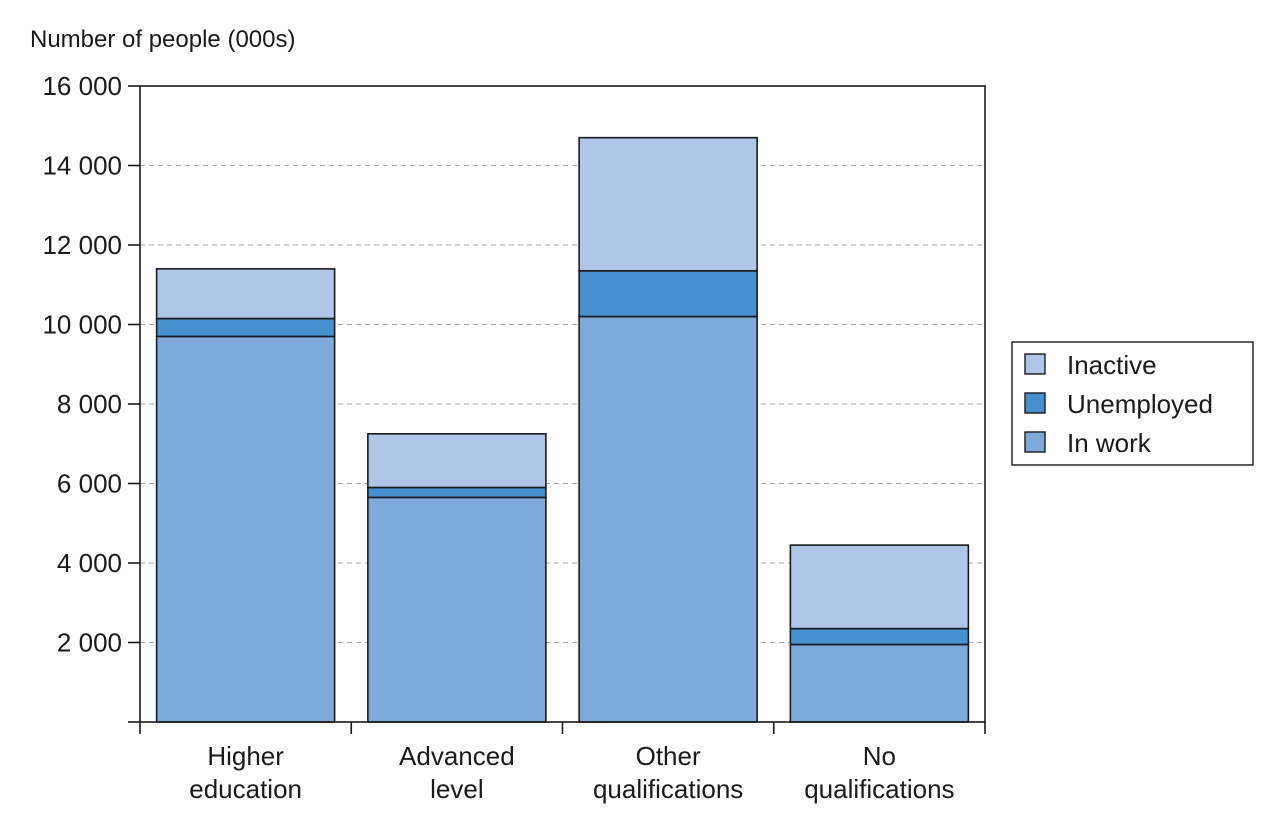  I want to click on legend-swatch-unemployed, so click(1035, 403).